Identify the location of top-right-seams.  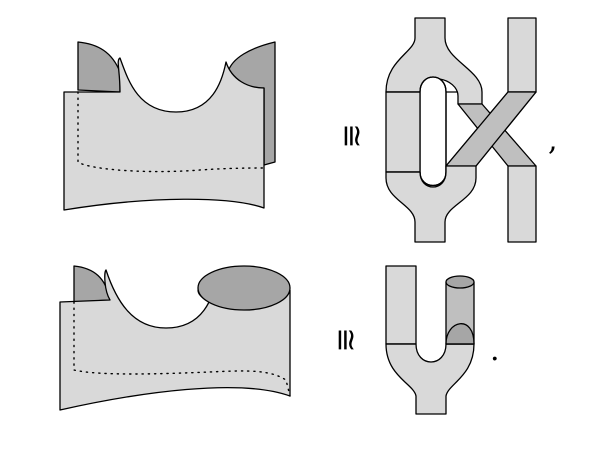
(422, 132).